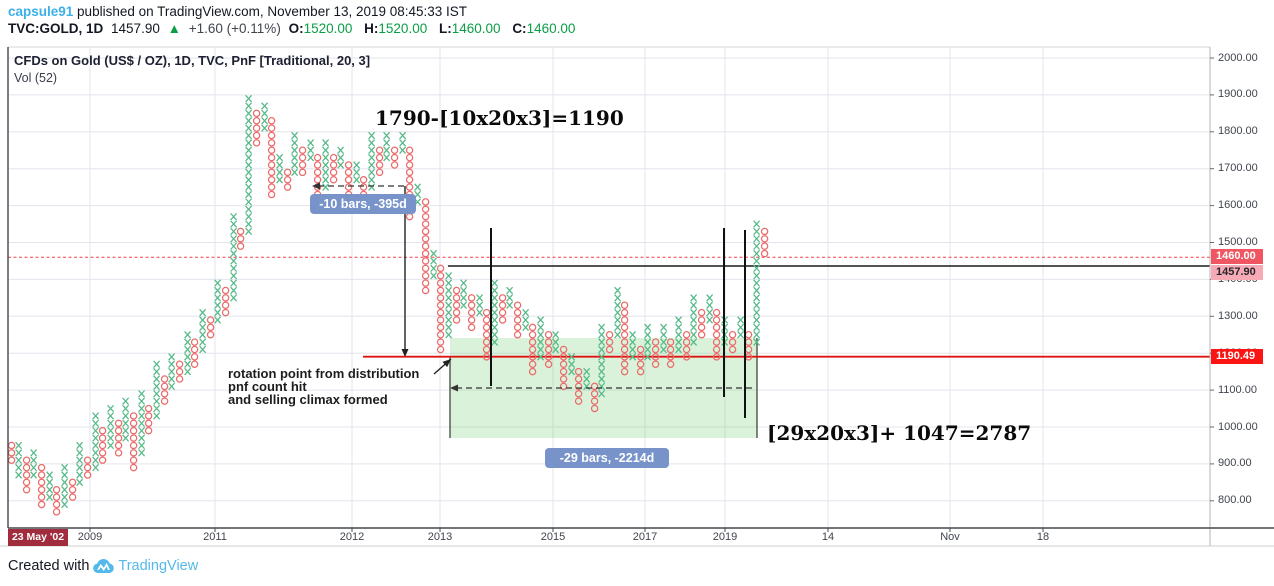  I want to click on tradingview-brand-link: TradingView, so click(158, 566).